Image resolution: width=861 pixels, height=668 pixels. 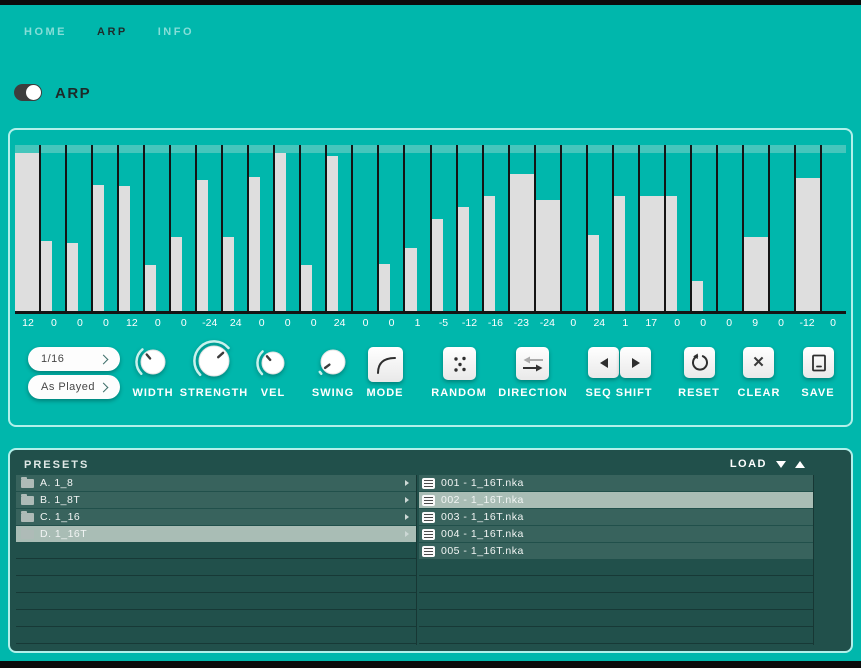 What do you see at coordinates (699, 362) in the screenshot?
I see `reset-button` at bounding box center [699, 362].